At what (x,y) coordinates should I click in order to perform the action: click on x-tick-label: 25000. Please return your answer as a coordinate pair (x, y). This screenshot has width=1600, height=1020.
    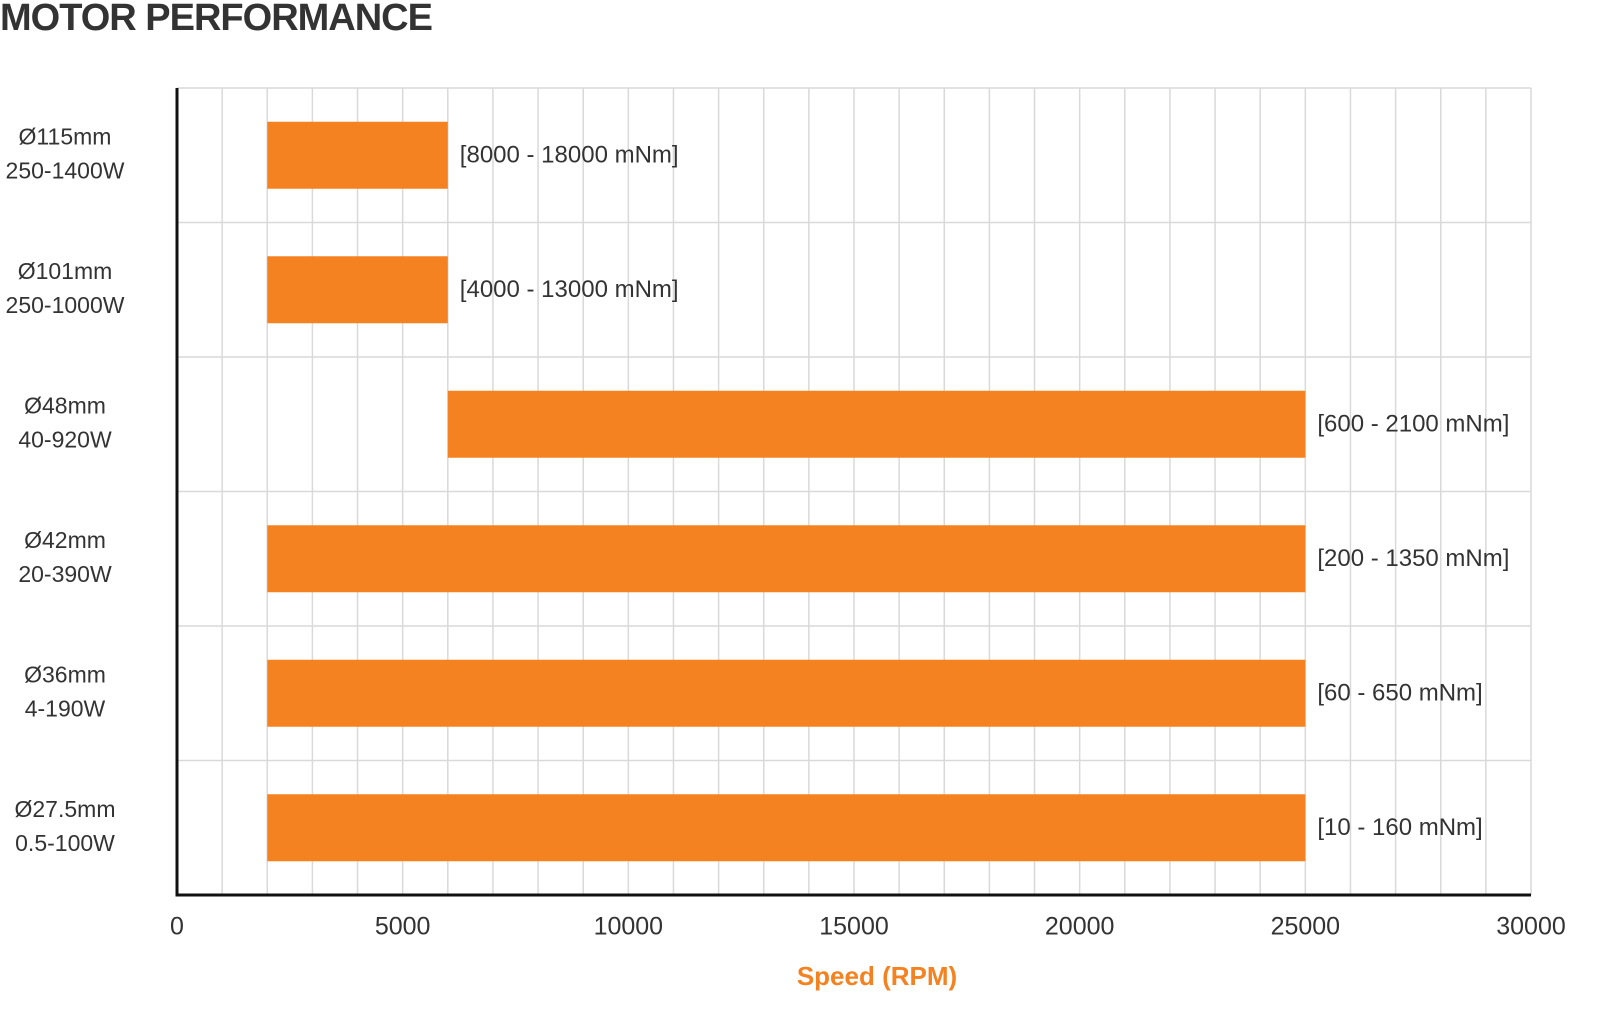
    Looking at the image, I should click on (1306, 927).